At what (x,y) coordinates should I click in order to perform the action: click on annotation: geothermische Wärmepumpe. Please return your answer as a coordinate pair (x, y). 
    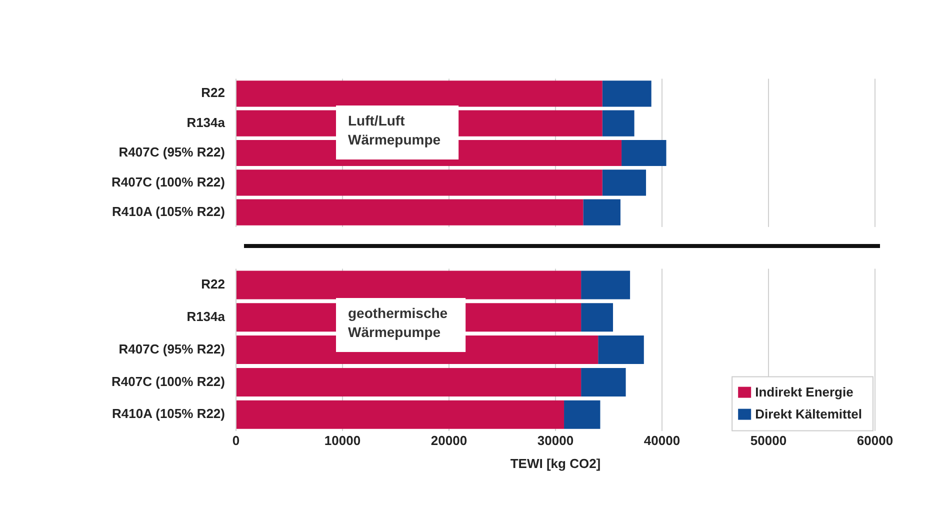
    Looking at the image, I should click on (398, 322).